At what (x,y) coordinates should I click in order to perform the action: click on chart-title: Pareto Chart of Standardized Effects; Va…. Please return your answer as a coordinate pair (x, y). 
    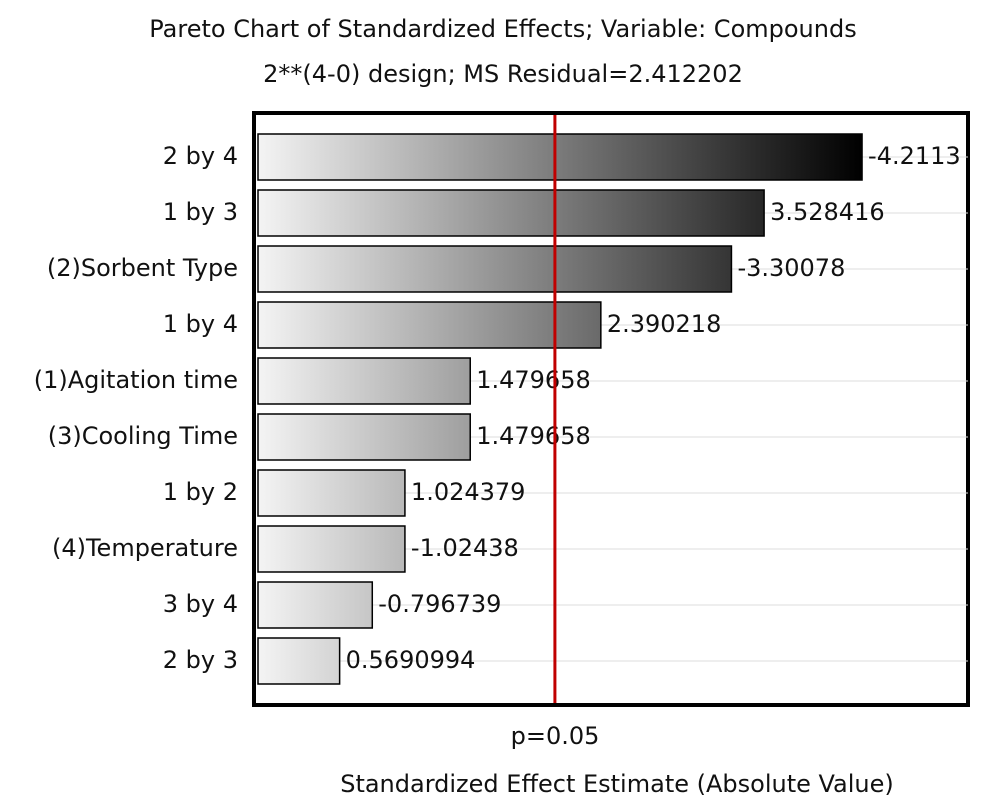
    Looking at the image, I should click on (502, 29).